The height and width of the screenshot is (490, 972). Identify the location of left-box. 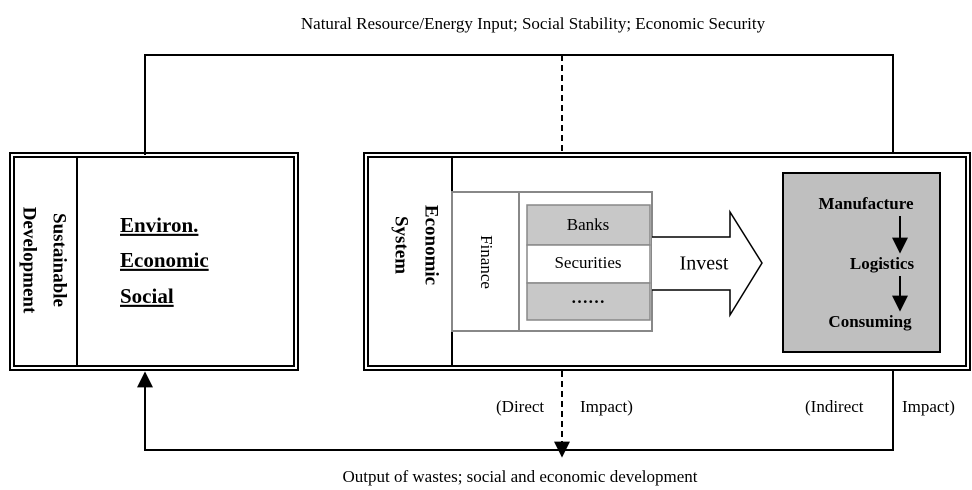
(154, 261).